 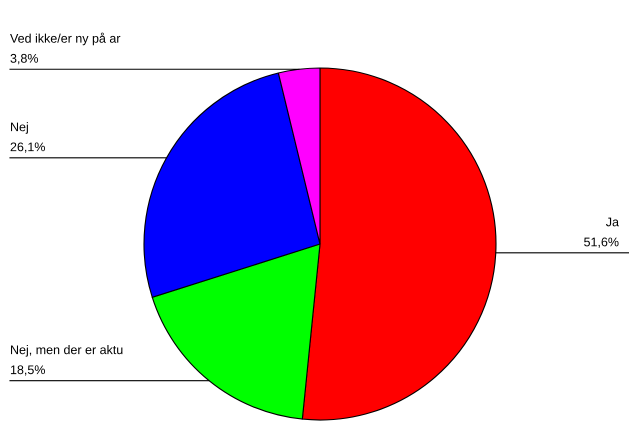 I want to click on data-label: 18,5%, so click(x=27, y=370).